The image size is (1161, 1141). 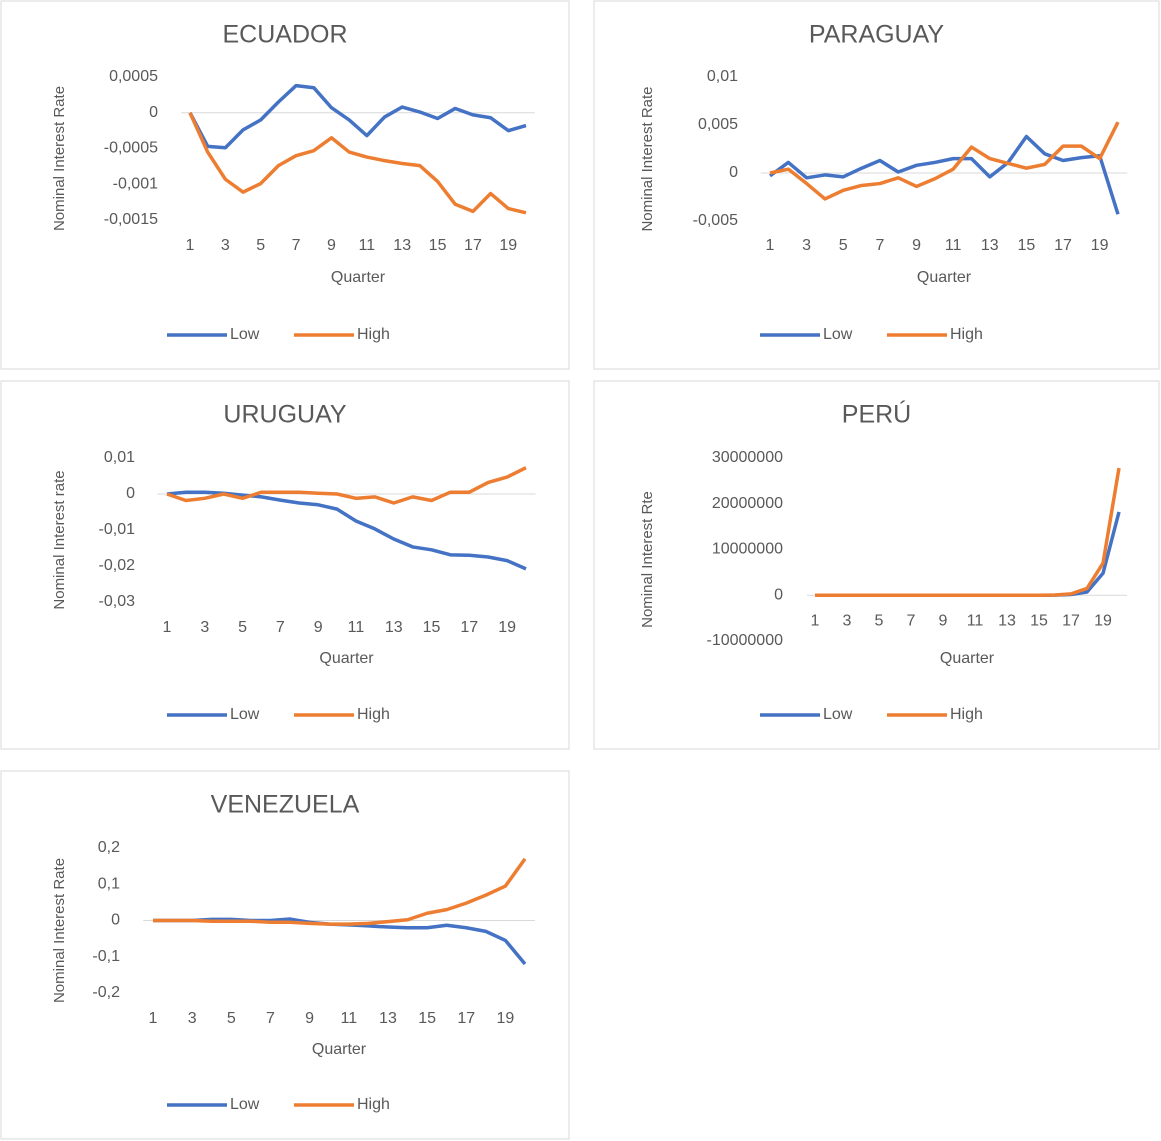 What do you see at coordinates (106, 992) in the screenshot?
I see `y-tick-label: -0,2` at bounding box center [106, 992].